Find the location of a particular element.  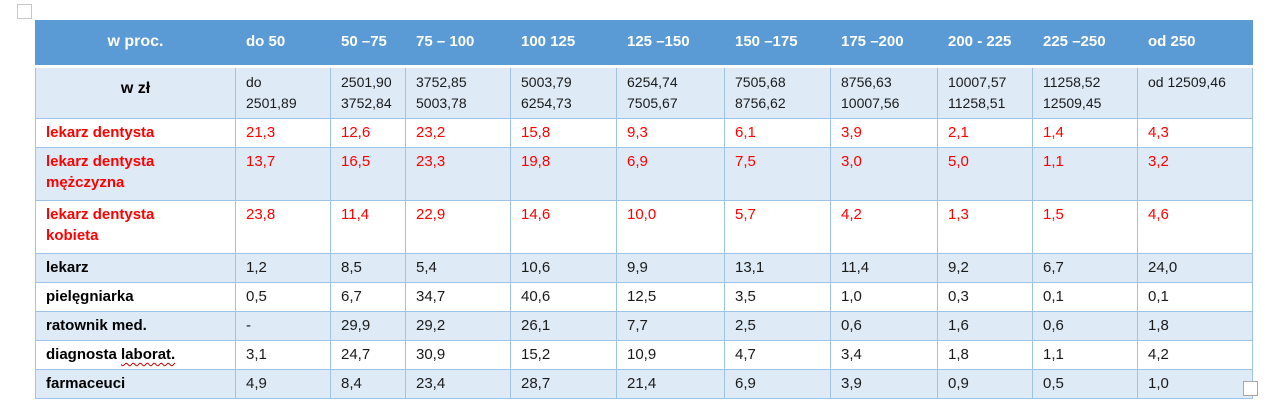

percent-range-header-cell: 225 –250 is located at coordinates (1085, 44).